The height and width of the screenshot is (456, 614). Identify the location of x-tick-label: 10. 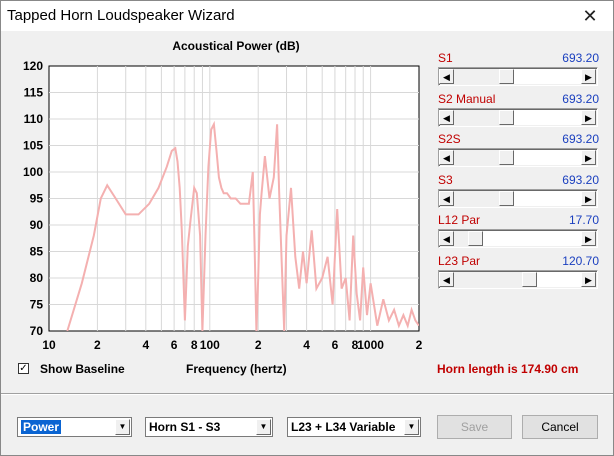
(49, 345).